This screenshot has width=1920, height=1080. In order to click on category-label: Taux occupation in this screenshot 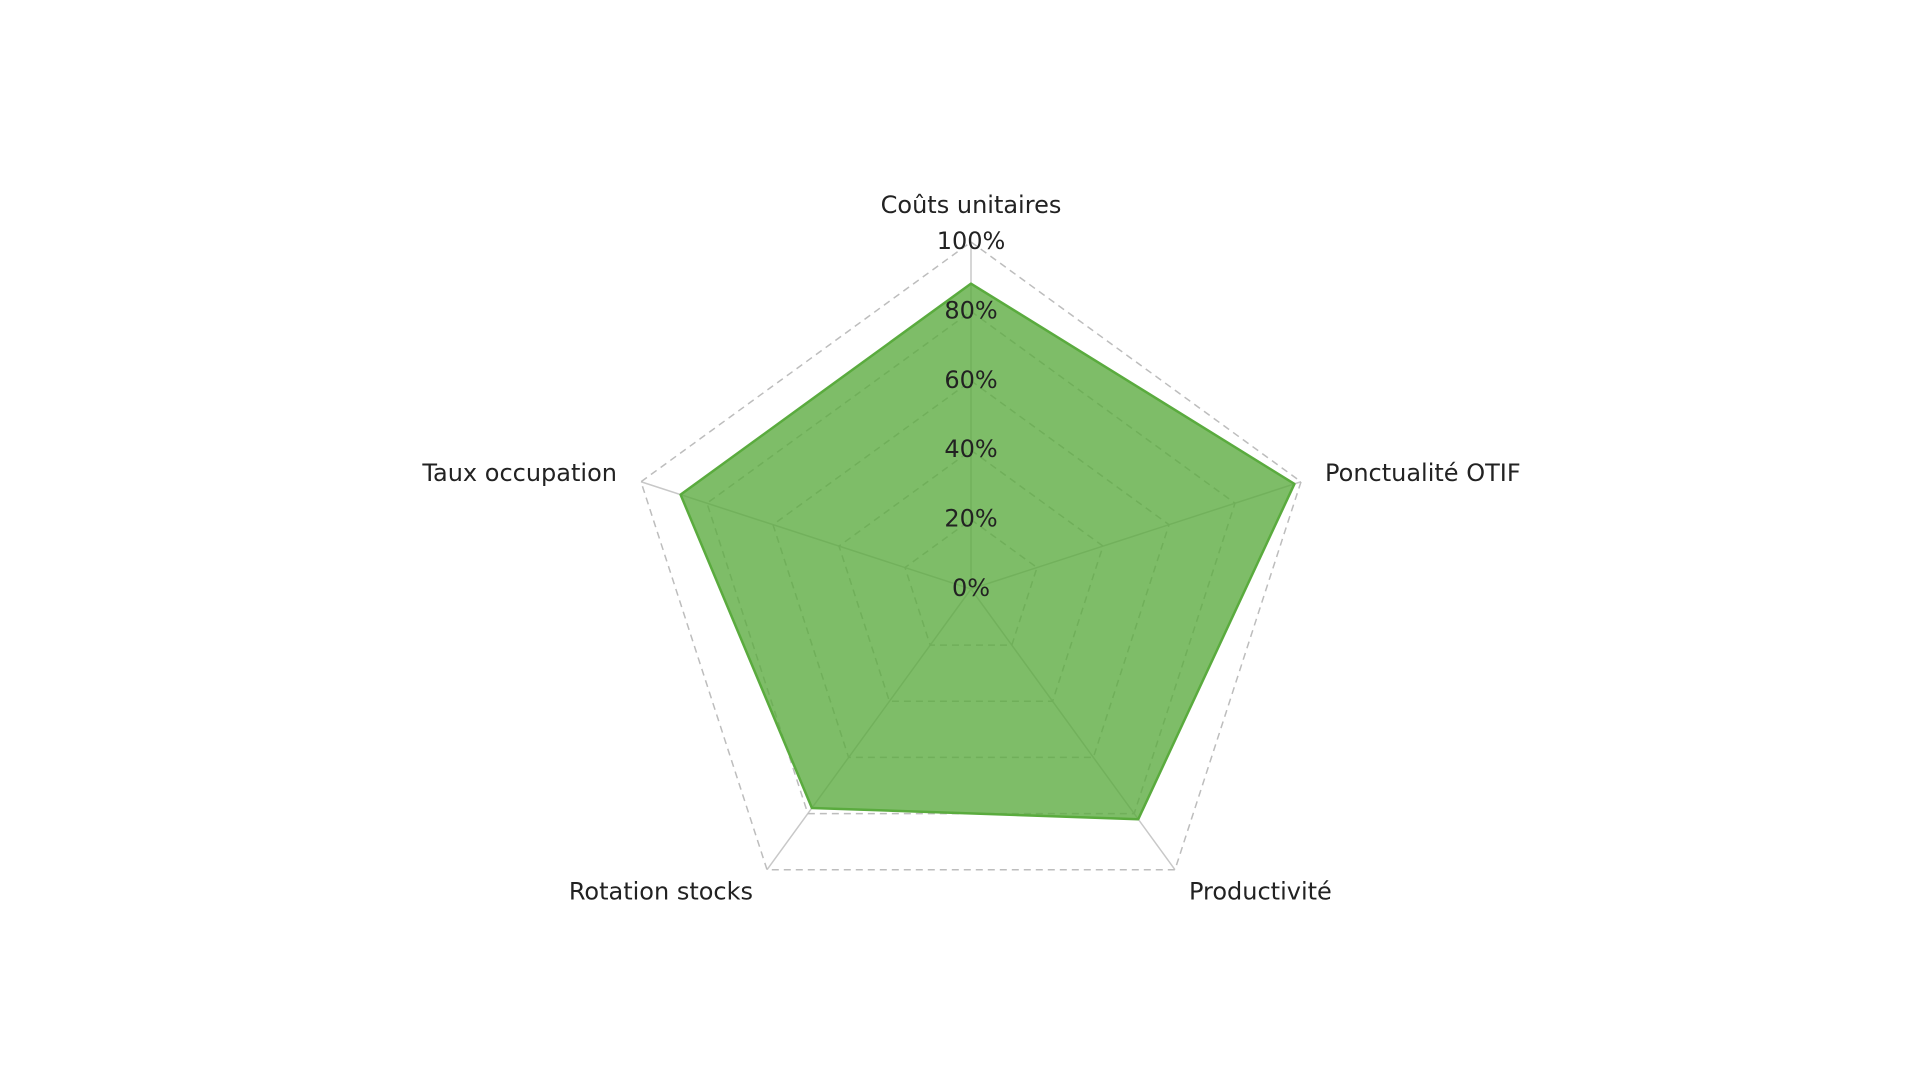, I will do `click(519, 473)`.